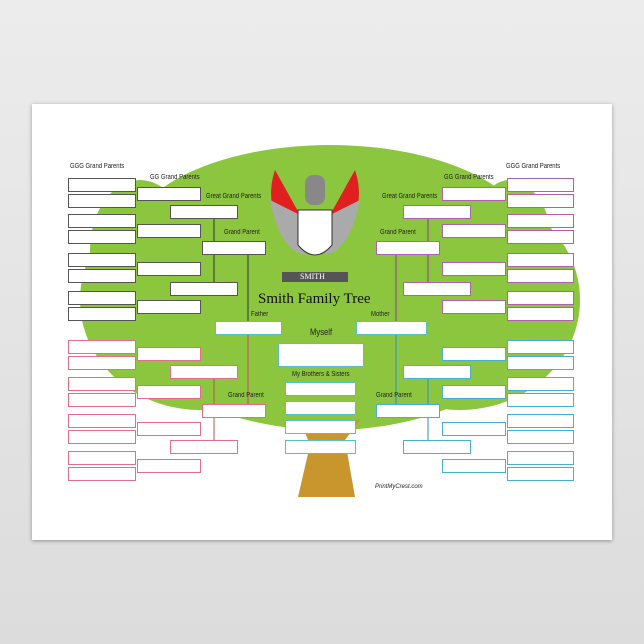  I want to click on coat-of-arms, so click(315, 226).